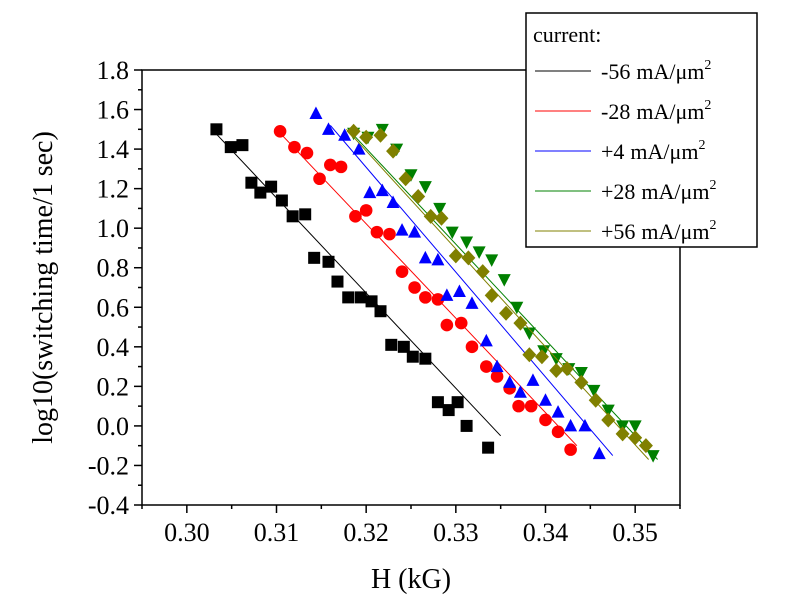 The image size is (790, 610). I want to click on y-axis-title: log10(switching time/1 sec), so click(43, 287).